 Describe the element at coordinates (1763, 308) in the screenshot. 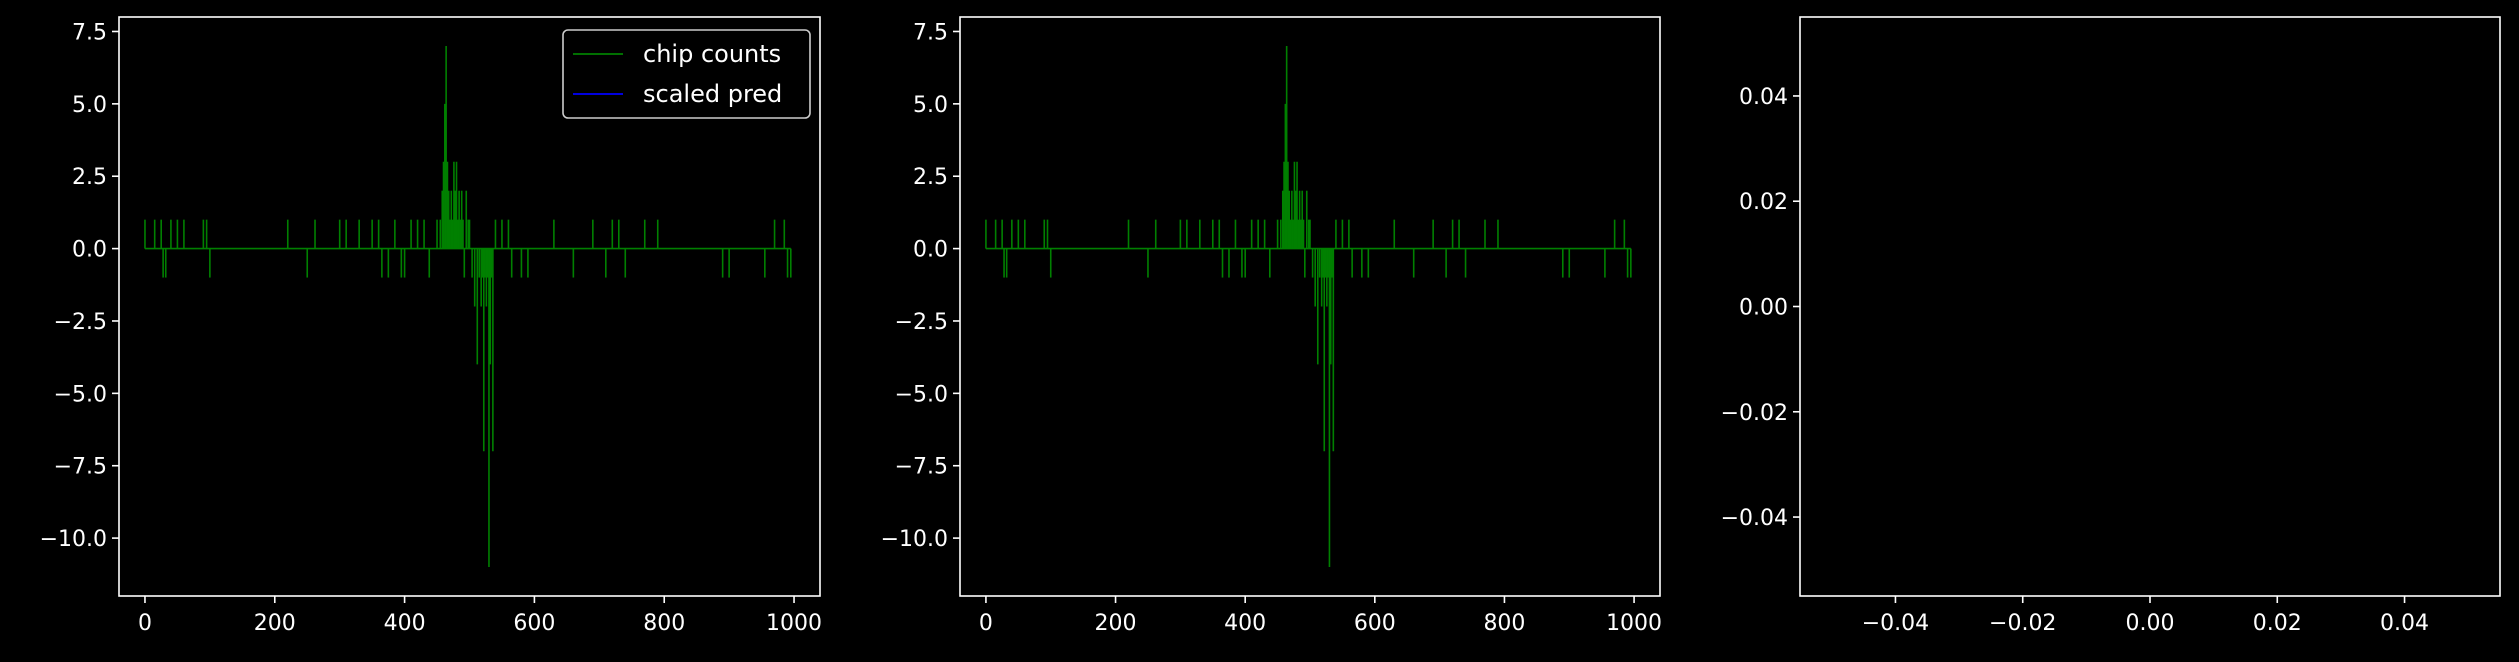

I see `y-tick-label: 0.00` at that location.